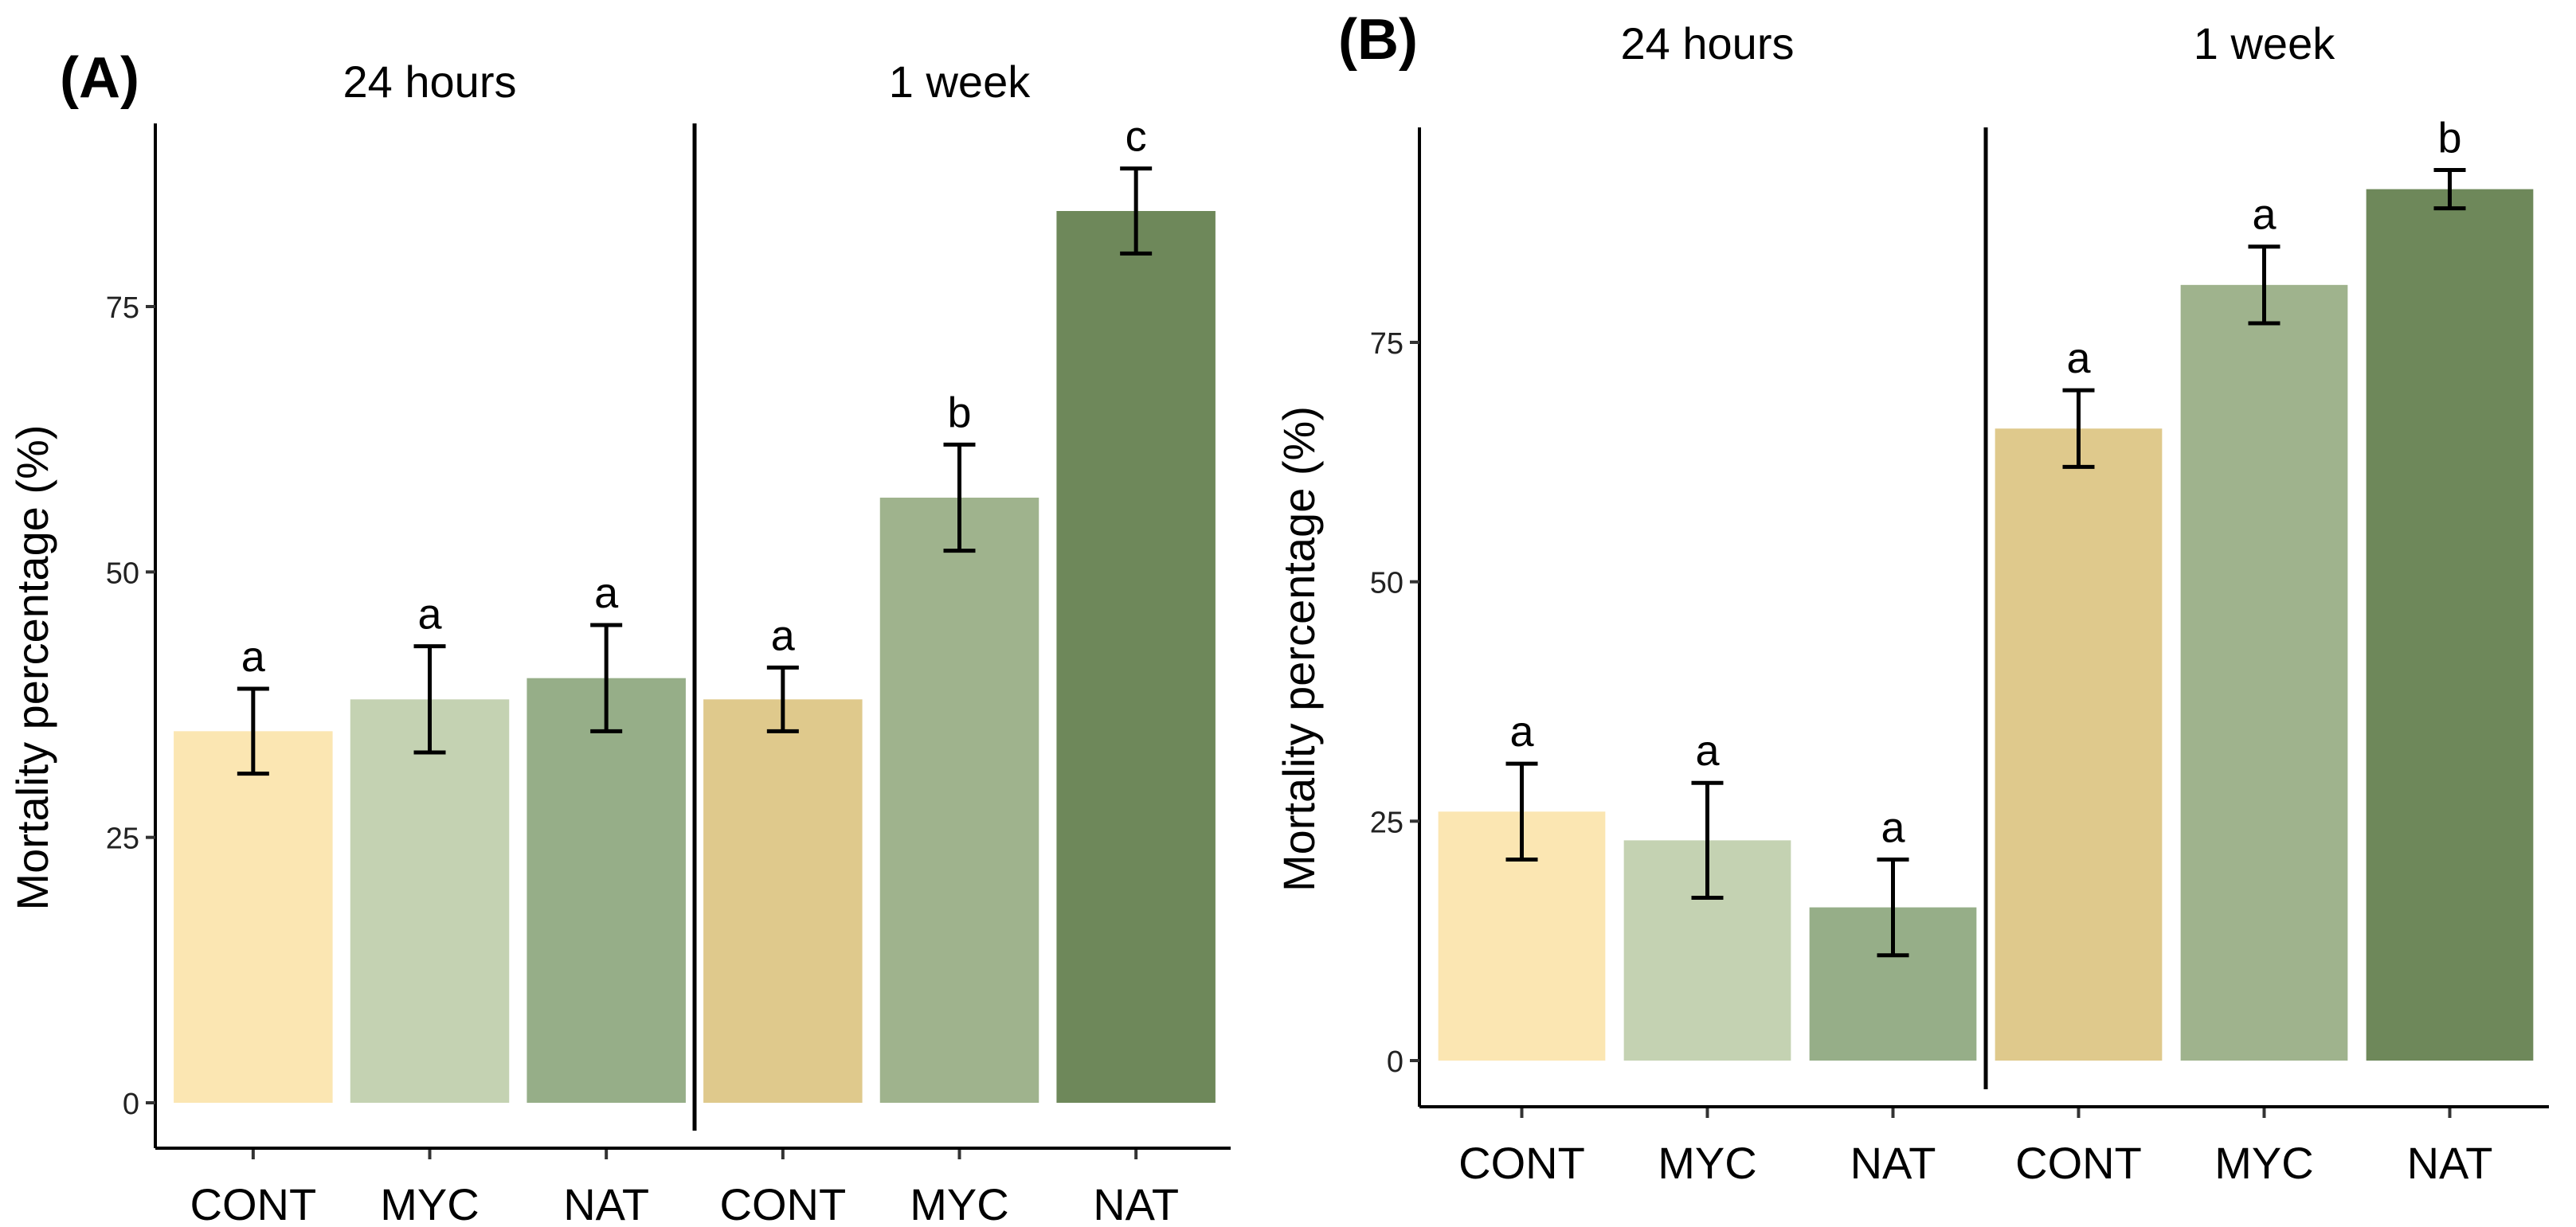 This screenshot has height=1227, width=2576. Describe the element at coordinates (1378, 40) in the screenshot. I see `panel-label: (B)` at that location.